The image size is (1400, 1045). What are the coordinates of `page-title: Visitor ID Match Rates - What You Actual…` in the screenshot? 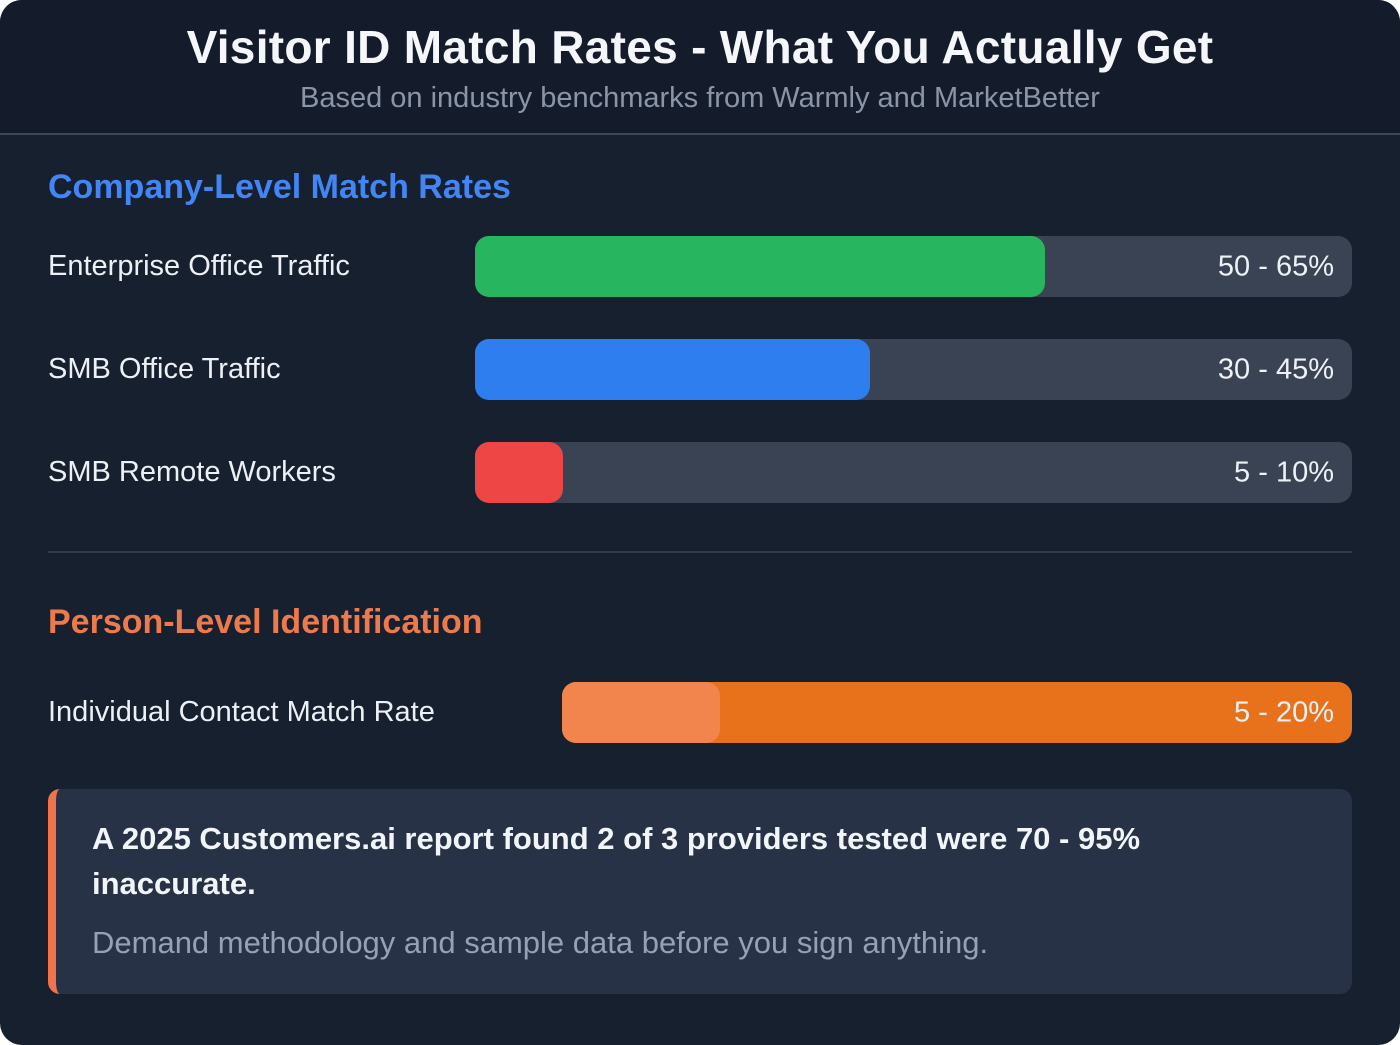 It's located at (700, 47).